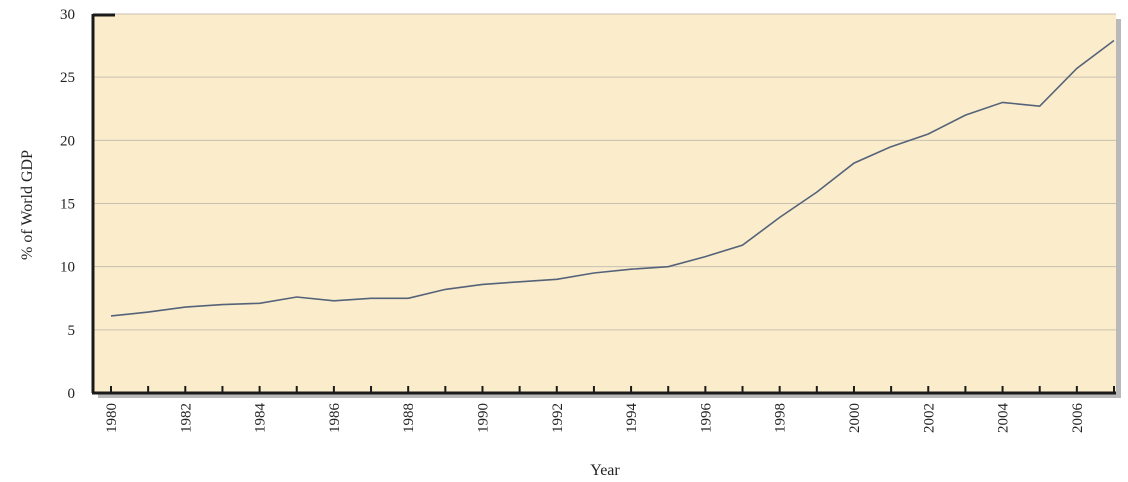 Image resolution: width=1128 pixels, height=482 pixels. I want to click on x-tick-label: 1994, so click(632, 418).